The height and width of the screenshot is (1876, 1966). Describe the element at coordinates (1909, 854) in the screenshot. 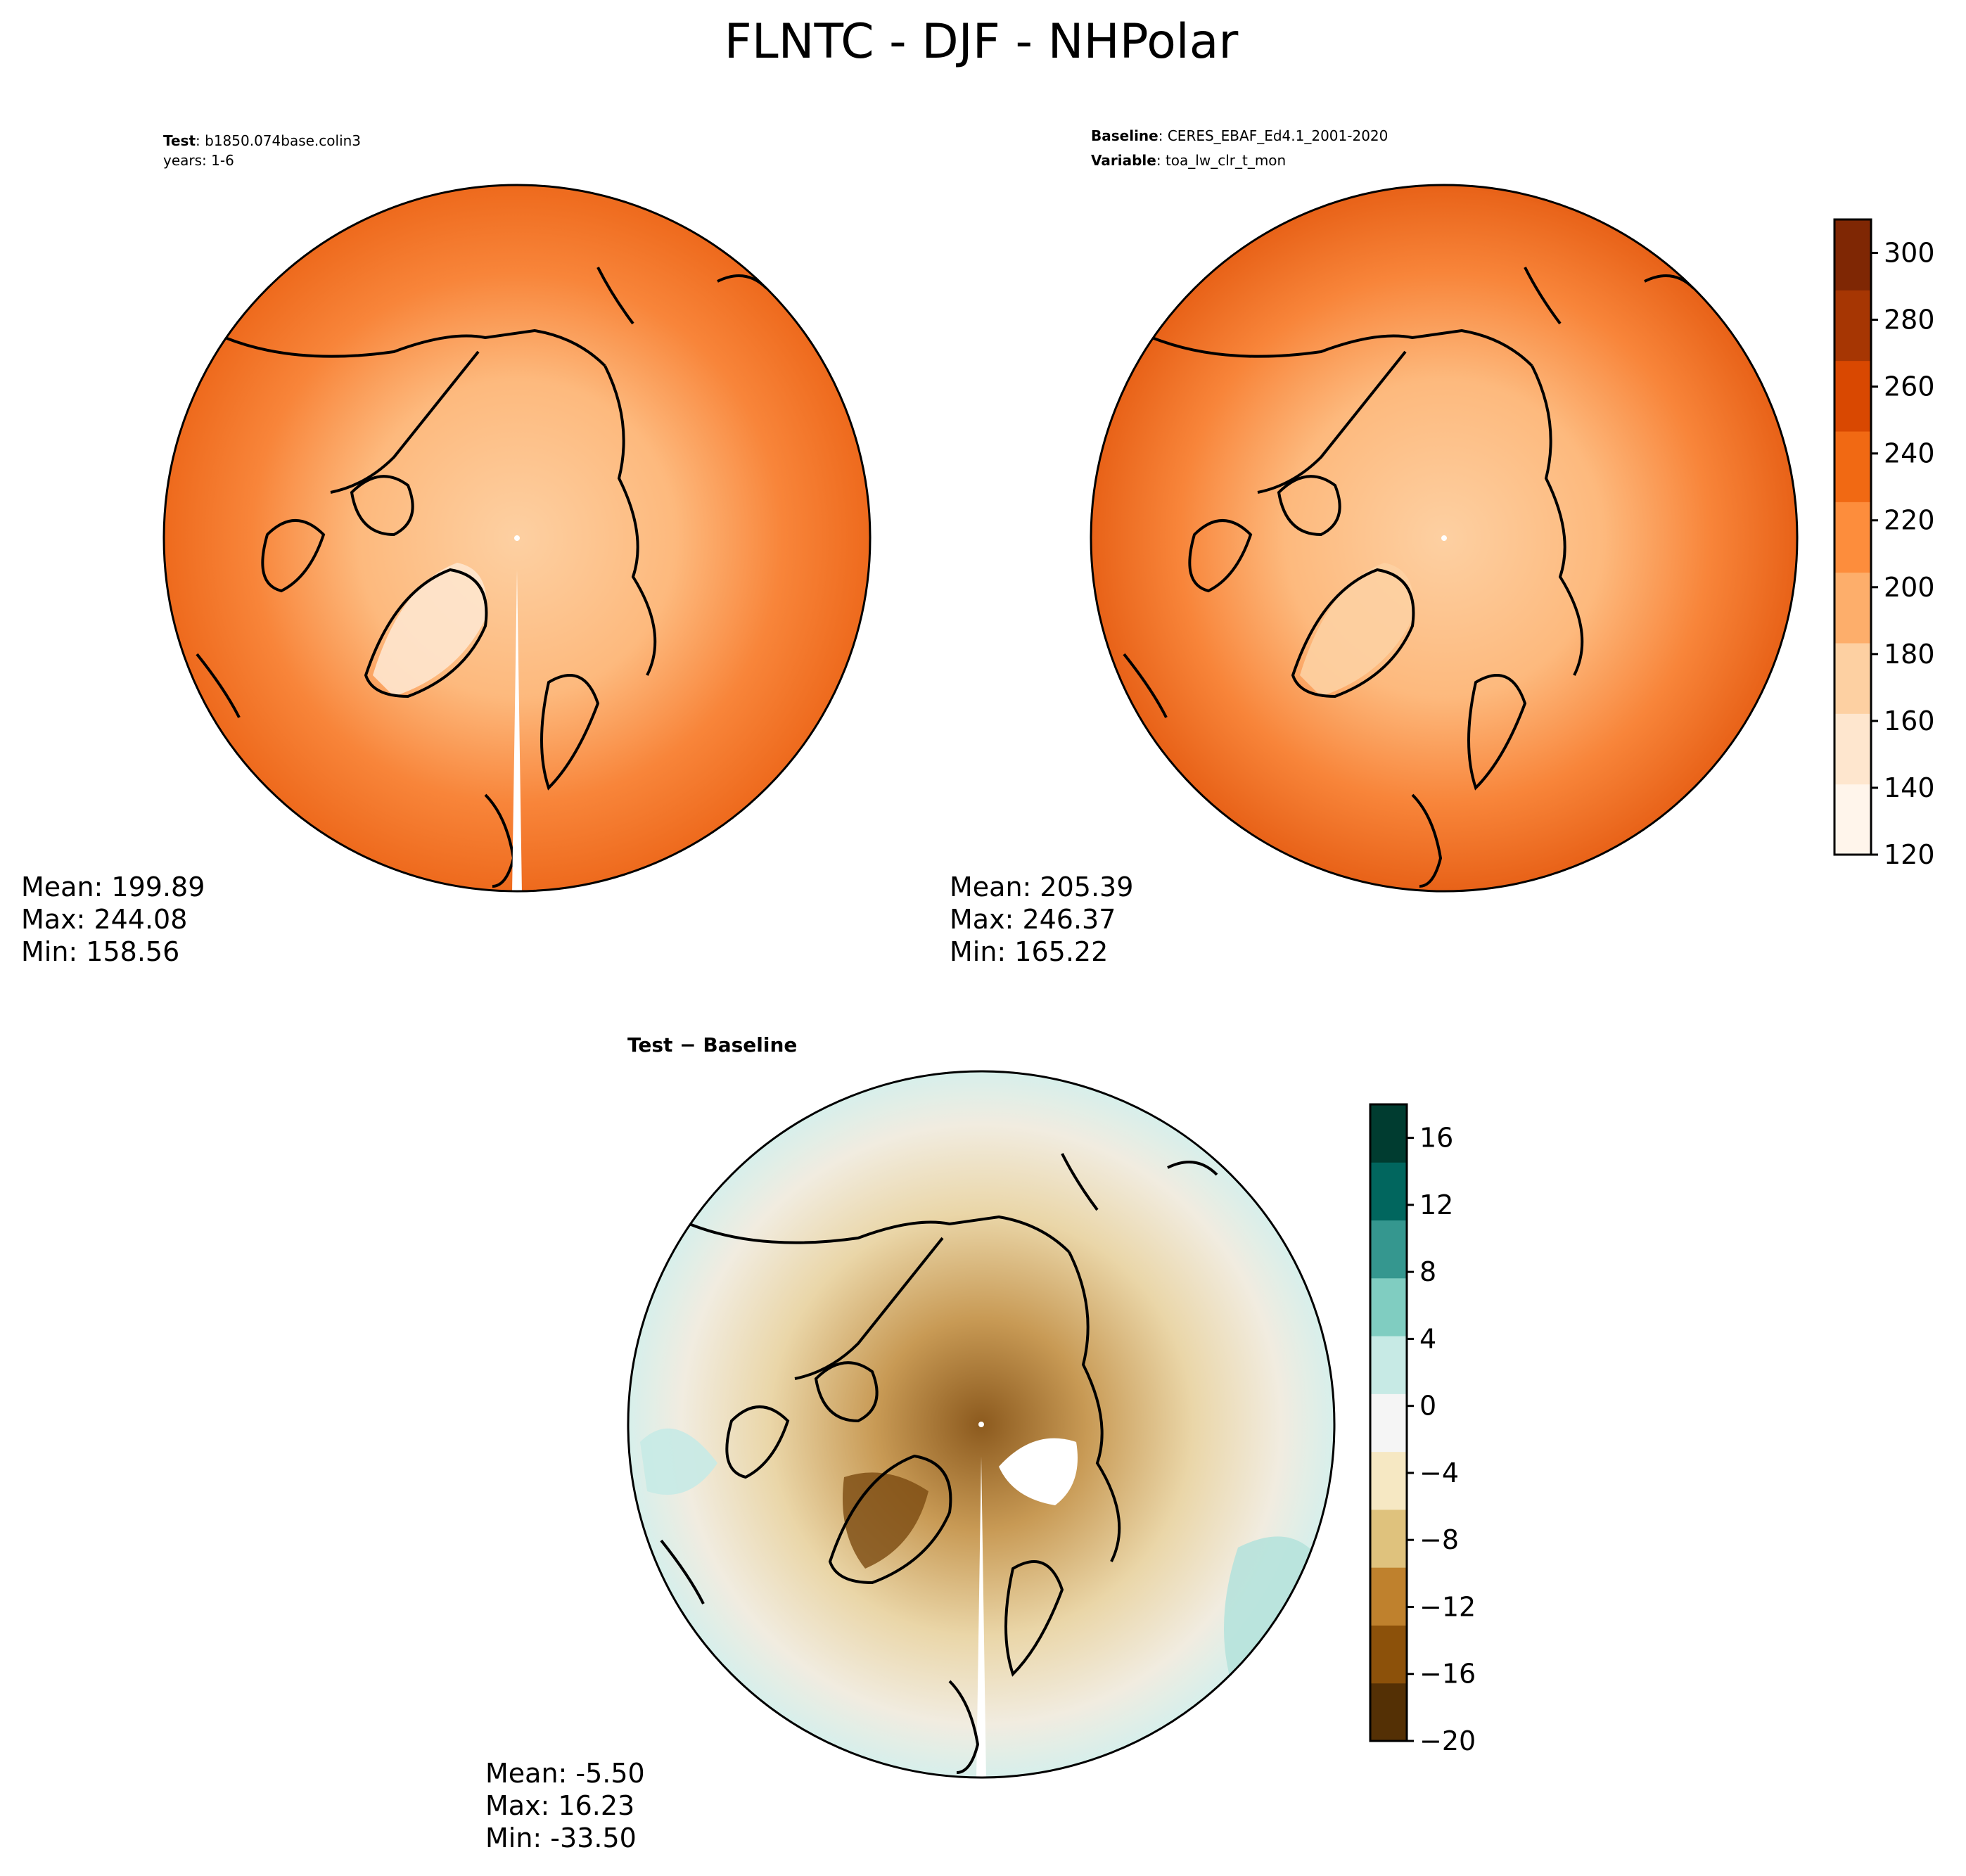

I see `main-colorbar-tick-label: 120` at that location.